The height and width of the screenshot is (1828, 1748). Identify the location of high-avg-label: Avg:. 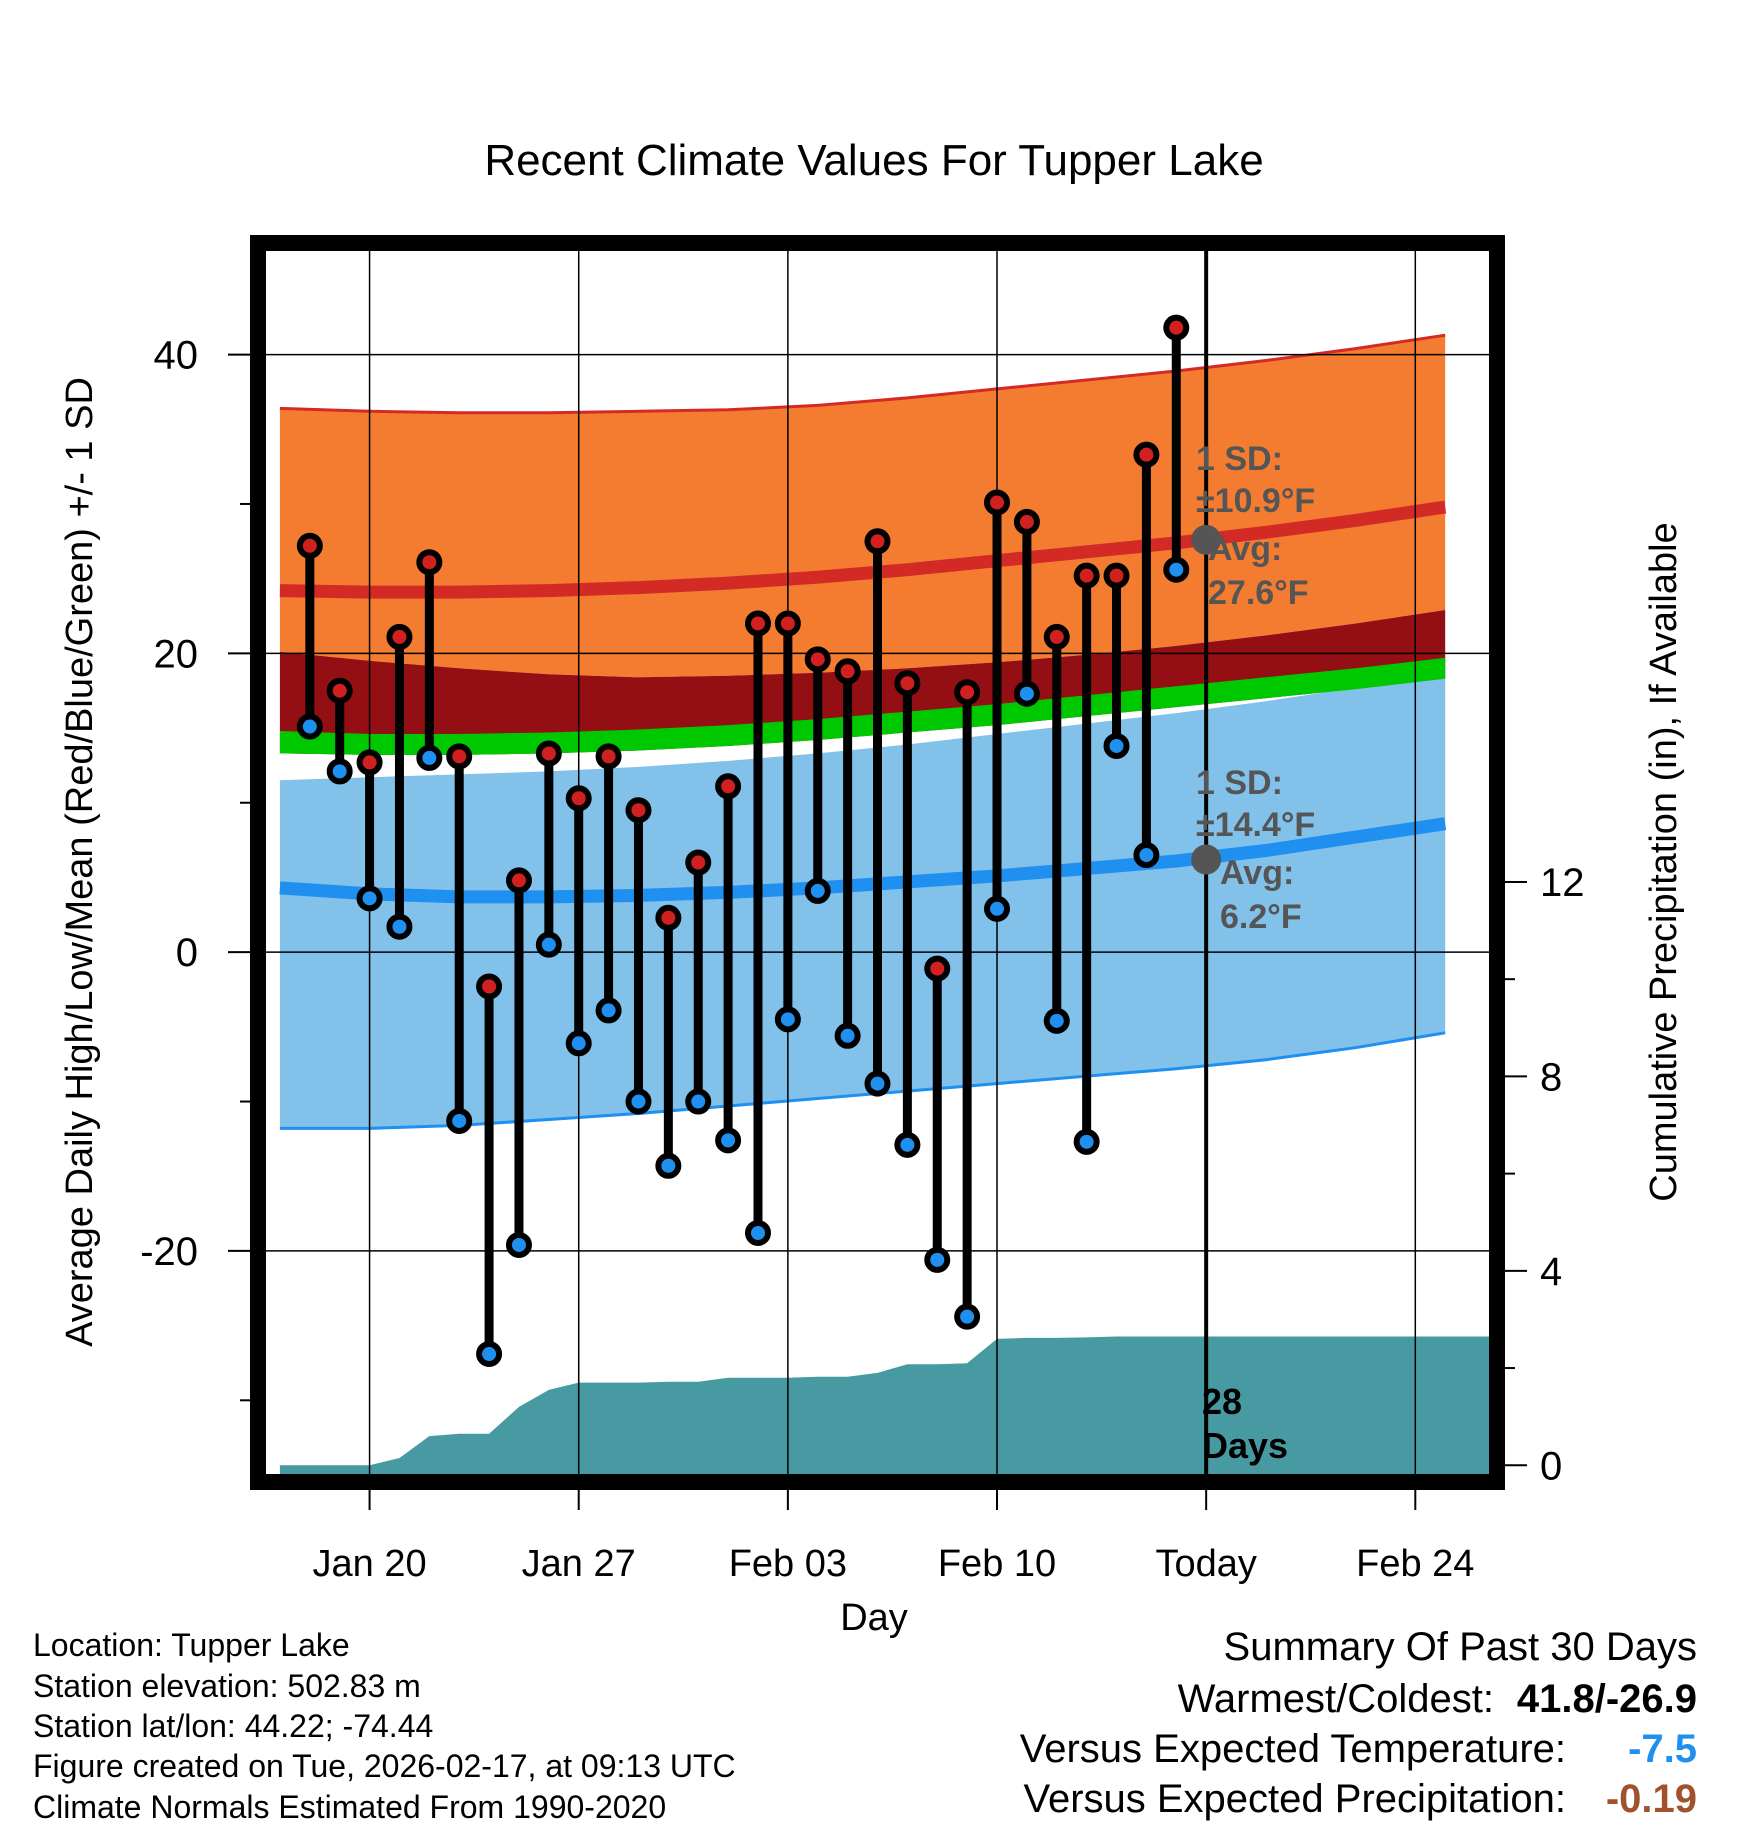
(1245, 549).